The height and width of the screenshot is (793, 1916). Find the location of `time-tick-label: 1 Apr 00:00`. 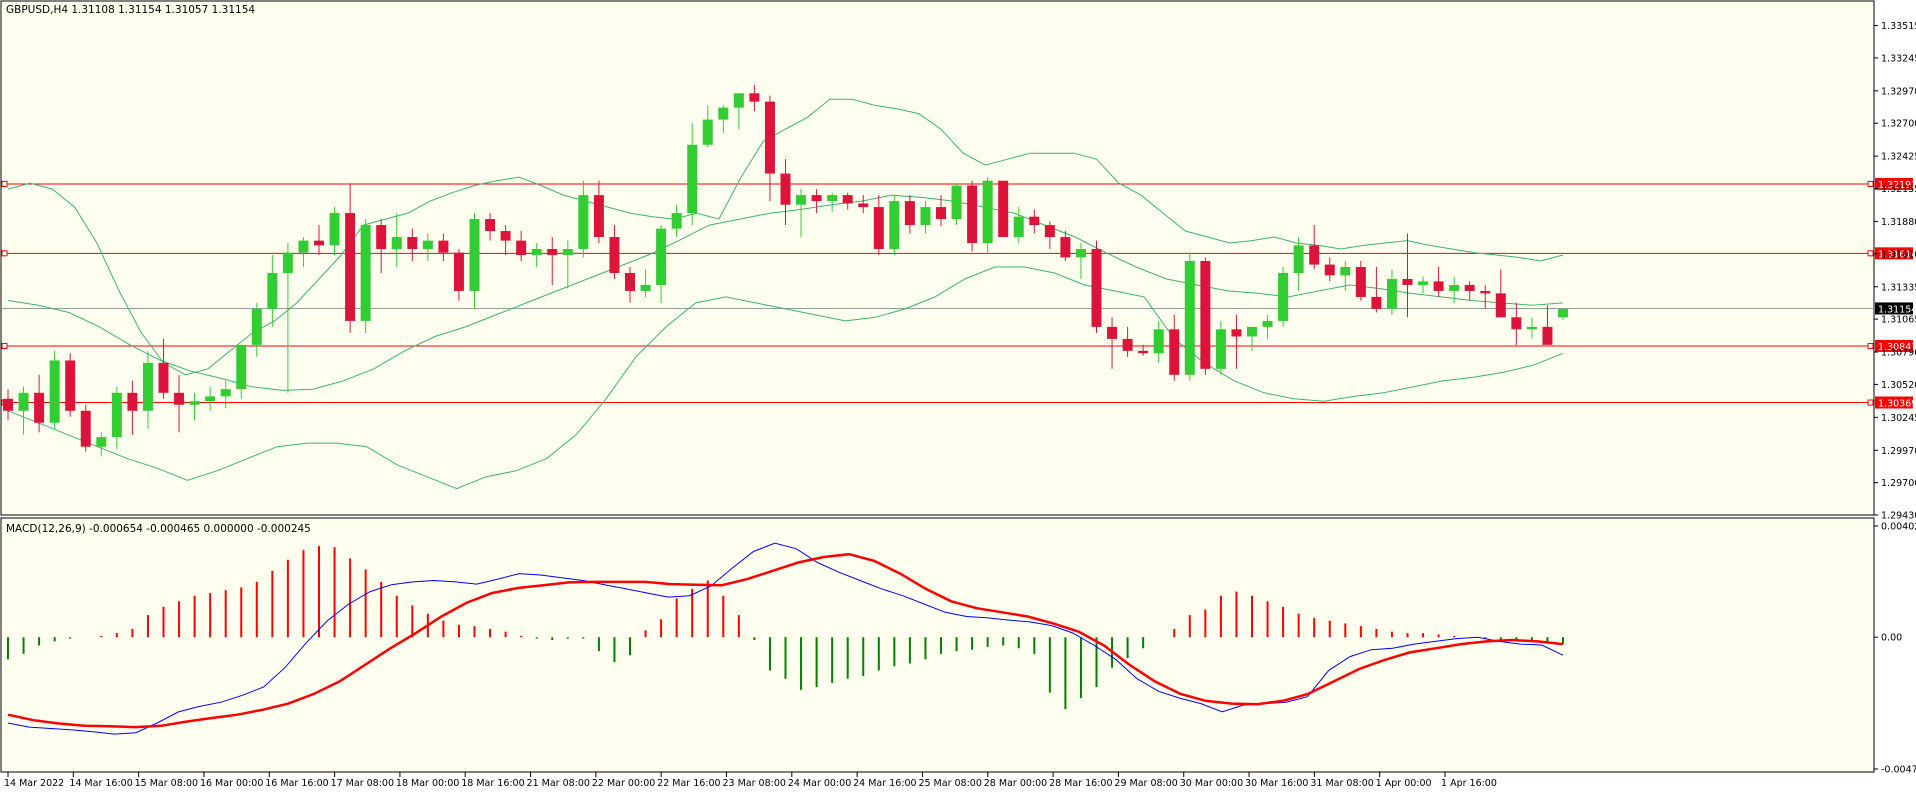

time-tick-label: 1 Apr 00:00 is located at coordinates (1404, 783).